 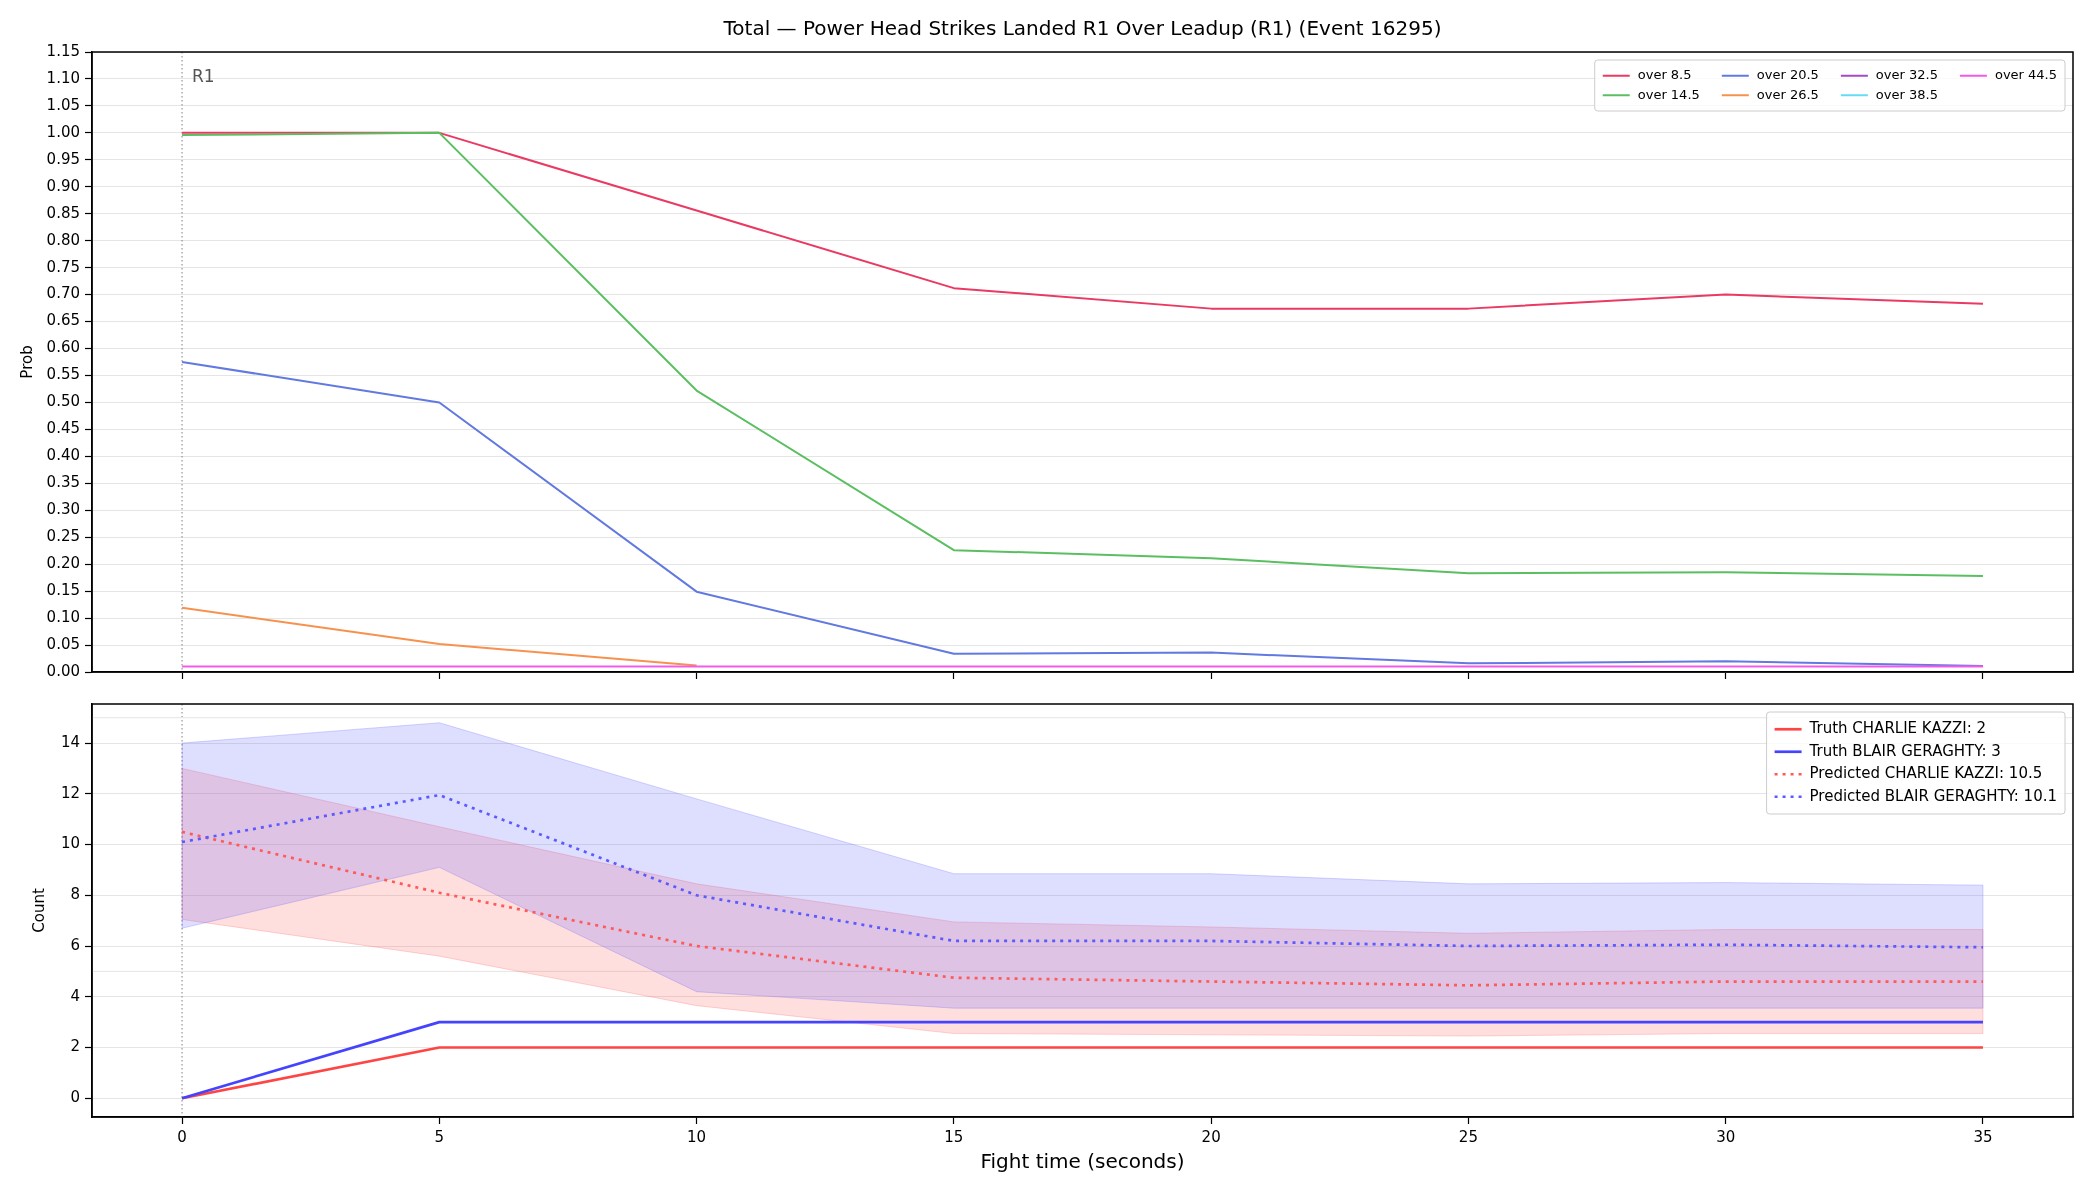 I want to click on chart-title: Total — Power Head Strikes Landed R1 Over Leadup (R1) (Event 16295), so click(x=1082, y=28).